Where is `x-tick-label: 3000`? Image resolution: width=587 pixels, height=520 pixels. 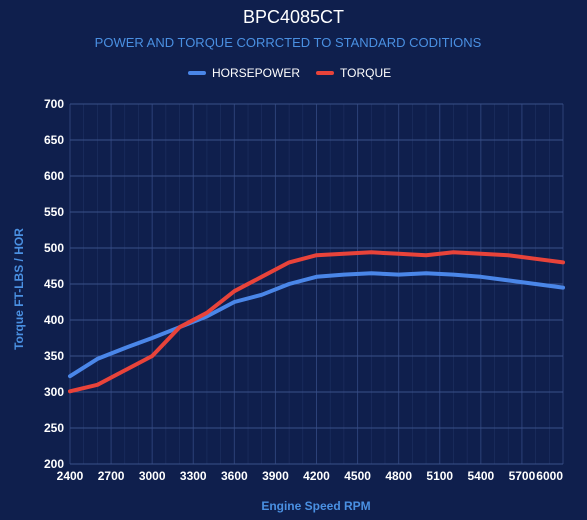
x-tick-label: 3000 is located at coordinates (152, 476).